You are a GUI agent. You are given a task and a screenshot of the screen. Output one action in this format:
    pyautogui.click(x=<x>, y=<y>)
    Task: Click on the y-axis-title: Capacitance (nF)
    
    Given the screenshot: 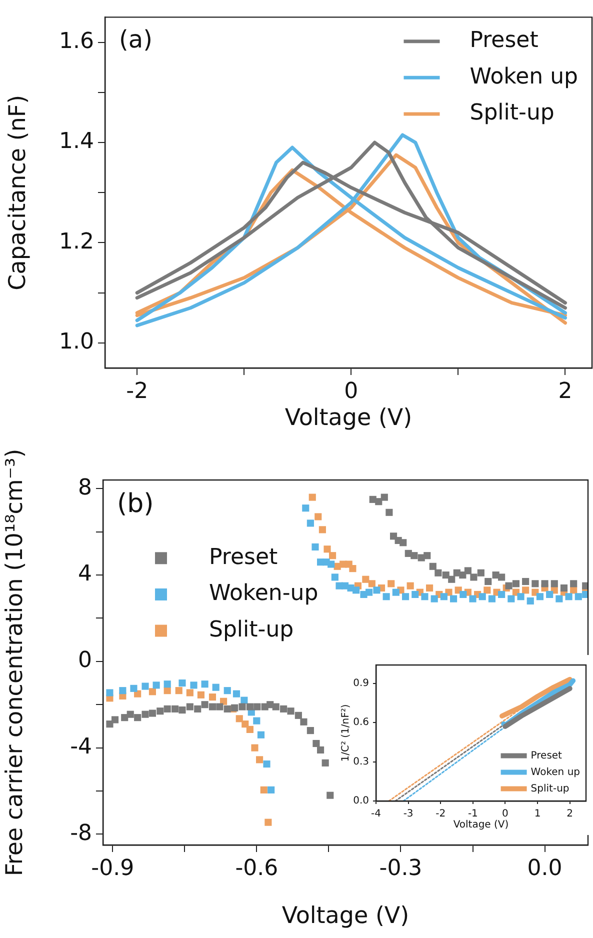 What is the action you would take?
    pyautogui.click(x=17, y=192)
    